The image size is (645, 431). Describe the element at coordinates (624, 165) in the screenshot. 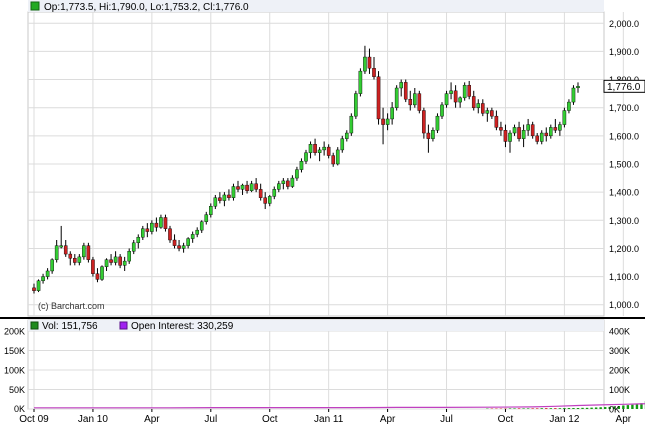

I see `price-y-tick-label: 1,500.0` at that location.